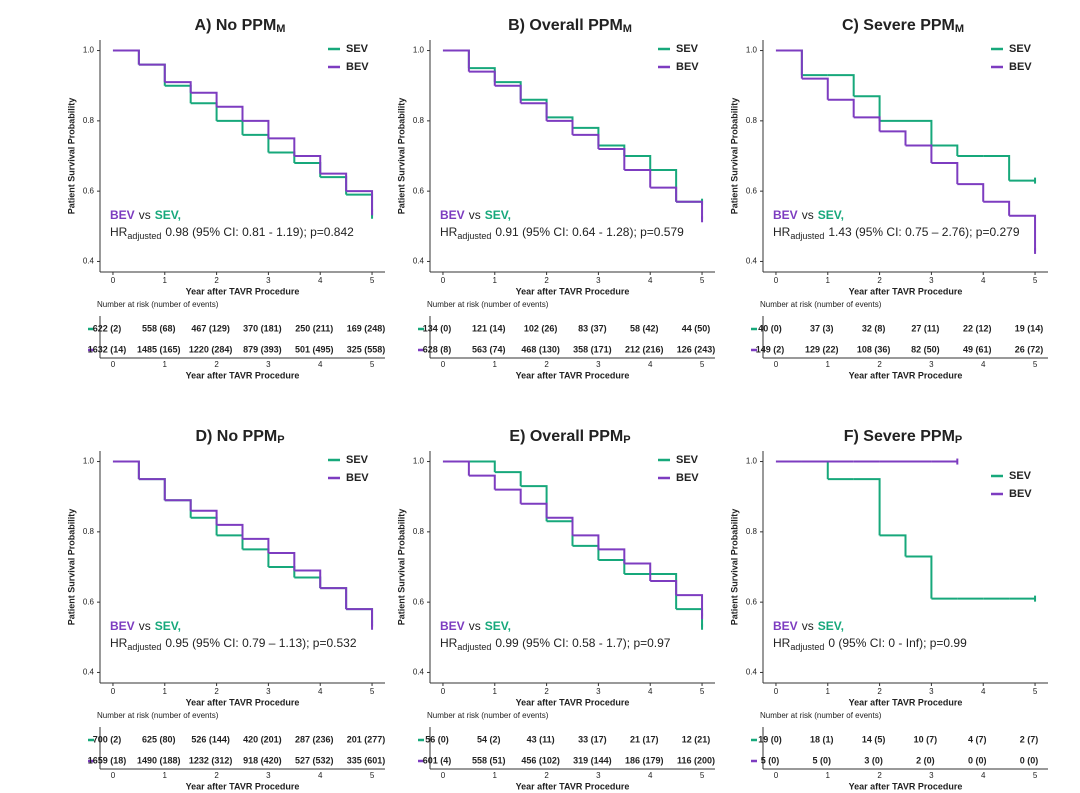 The width and height of the screenshot is (1080, 793). Describe the element at coordinates (822, 760) in the screenshot. I see `risk-cell: 5 (0)` at that location.